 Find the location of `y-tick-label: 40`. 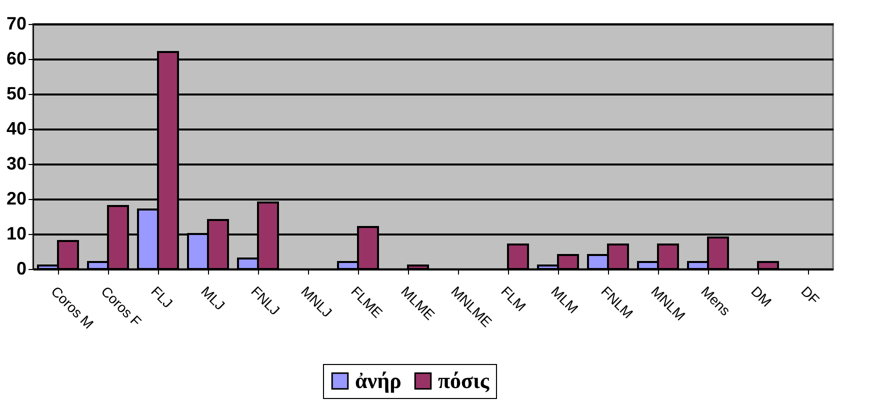

y-tick-label: 40 is located at coordinates (16, 128).